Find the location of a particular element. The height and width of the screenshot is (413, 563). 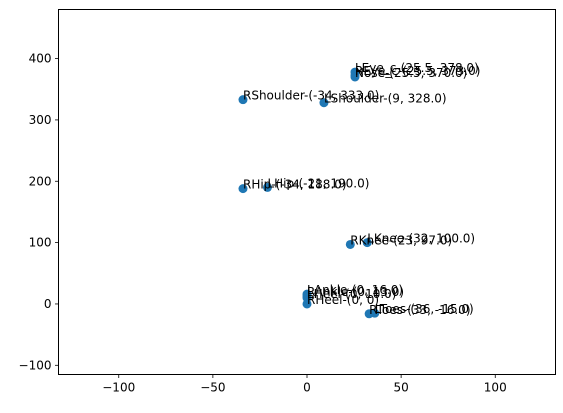

y-tick-label: 200 is located at coordinates (40, 181).